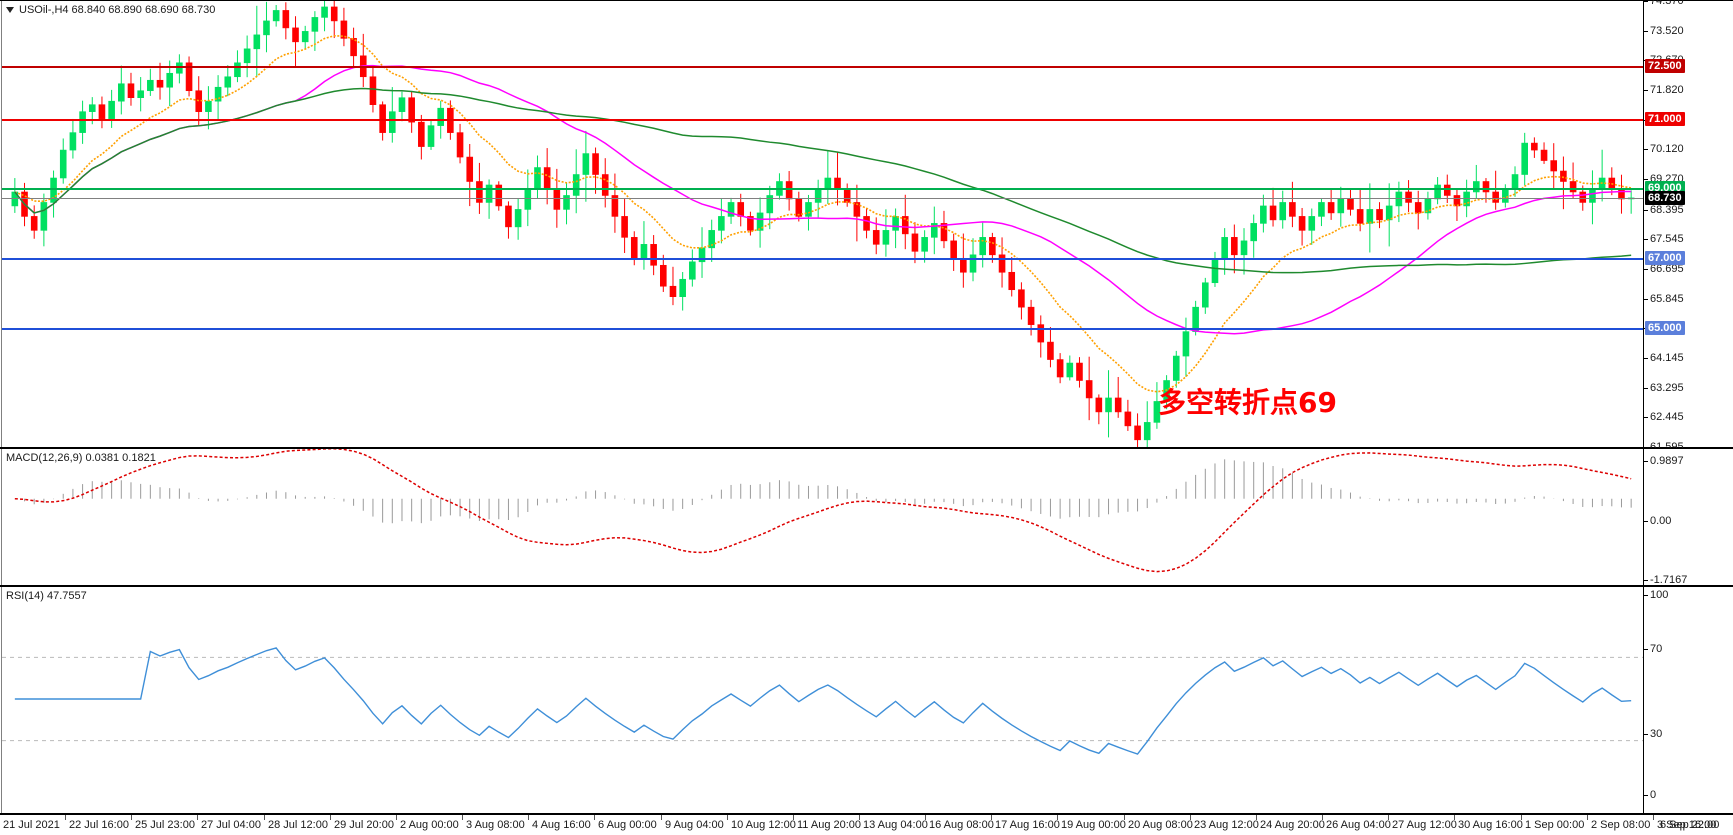 This screenshot has height=835, width=1733. Describe the element at coordinates (1621, 825) in the screenshot. I see `time-axis-label: 2 Sep 08:00` at that location.